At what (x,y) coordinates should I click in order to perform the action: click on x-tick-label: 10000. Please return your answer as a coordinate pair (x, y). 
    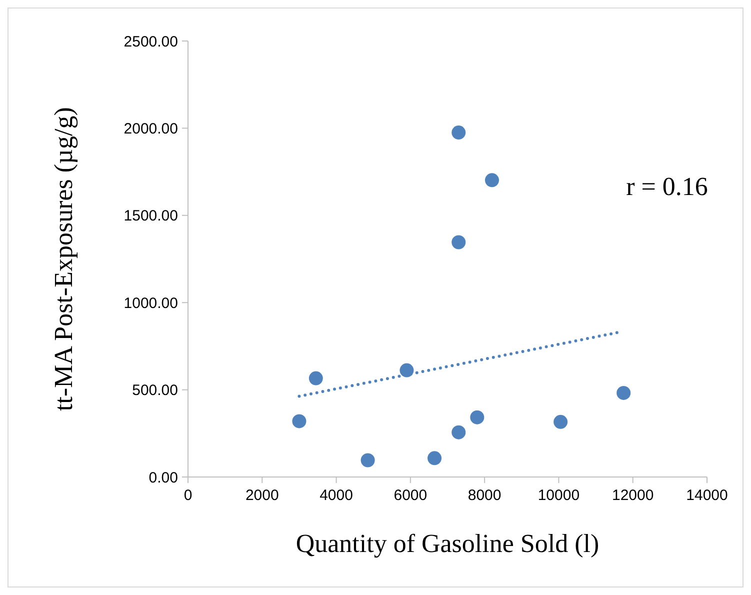
    Looking at the image, I should click on (559, 495).